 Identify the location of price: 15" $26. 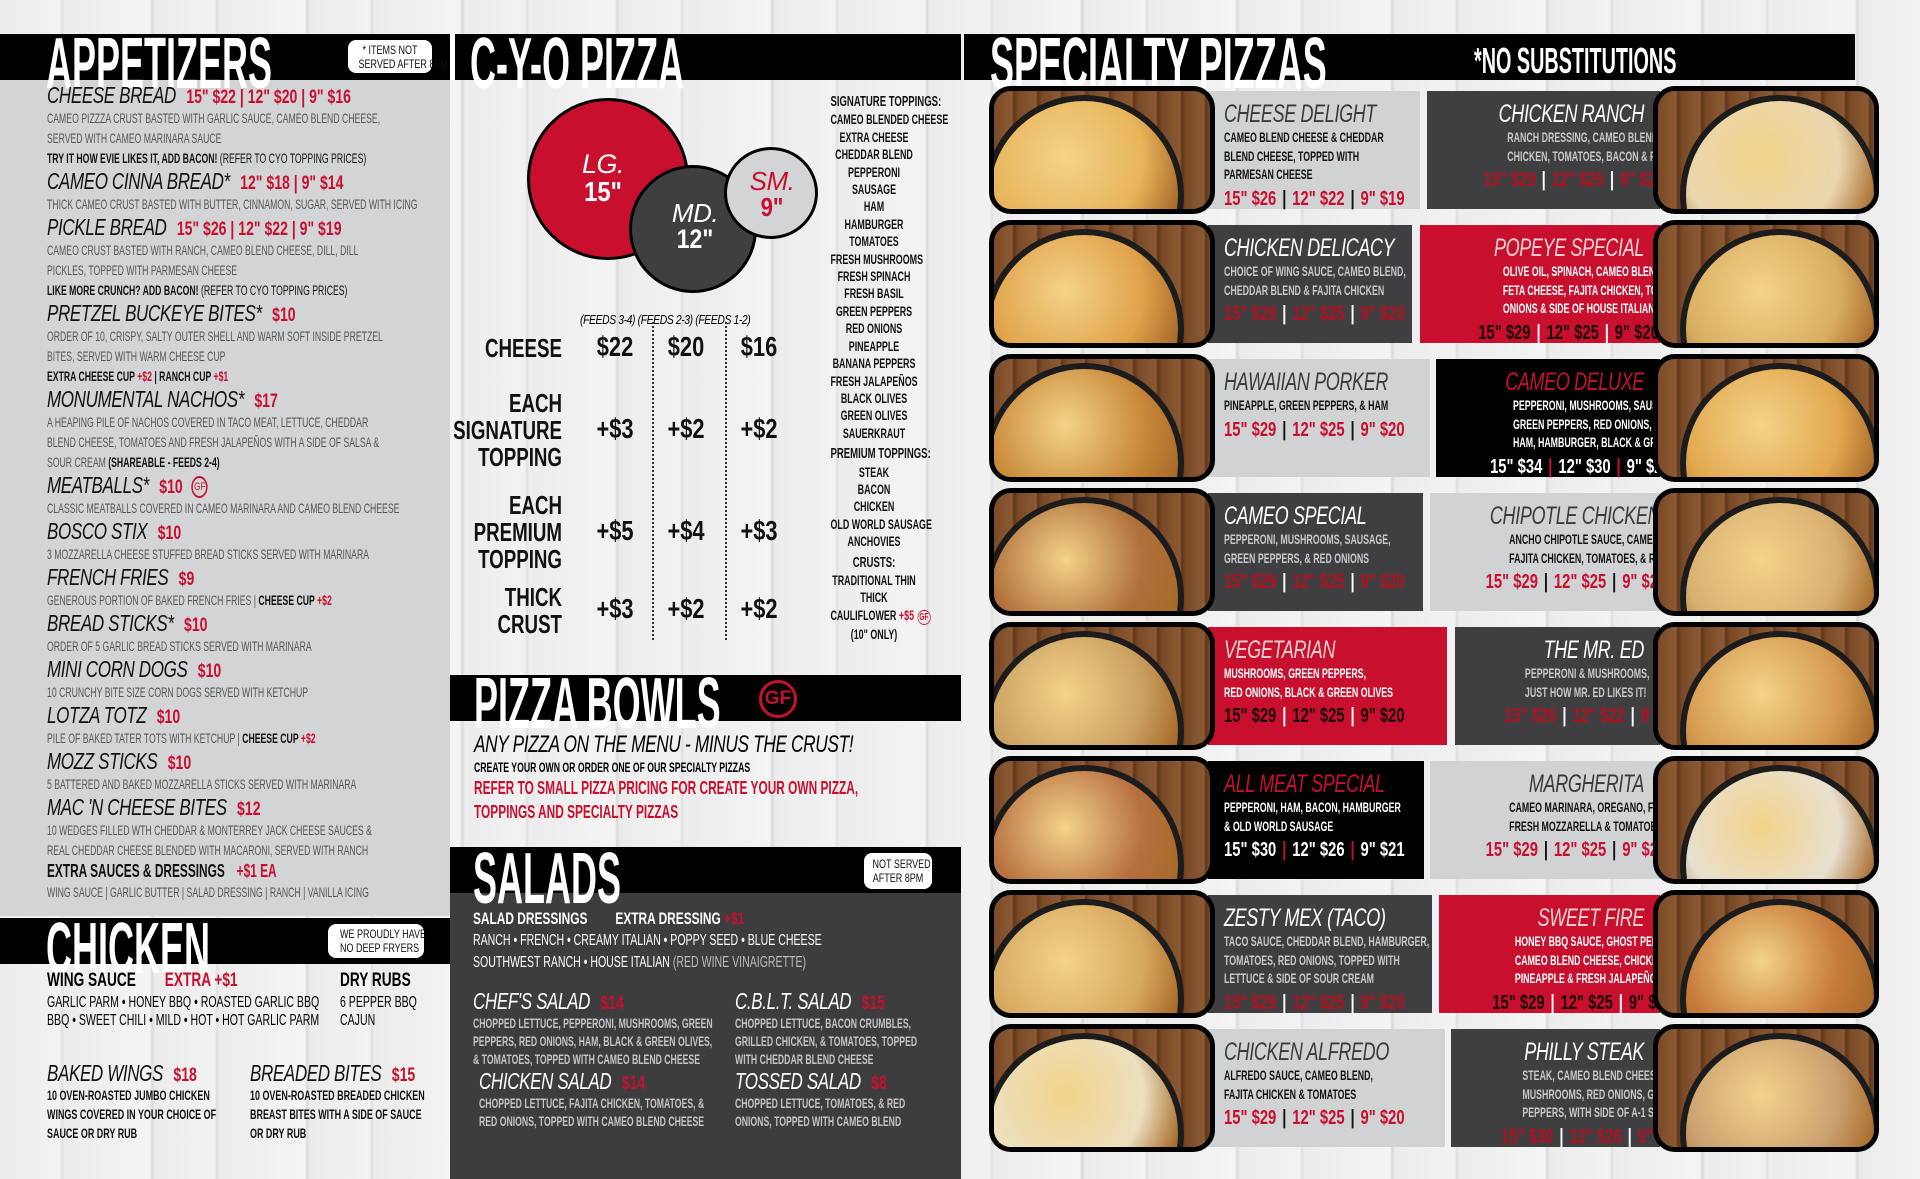
(1250, 198).